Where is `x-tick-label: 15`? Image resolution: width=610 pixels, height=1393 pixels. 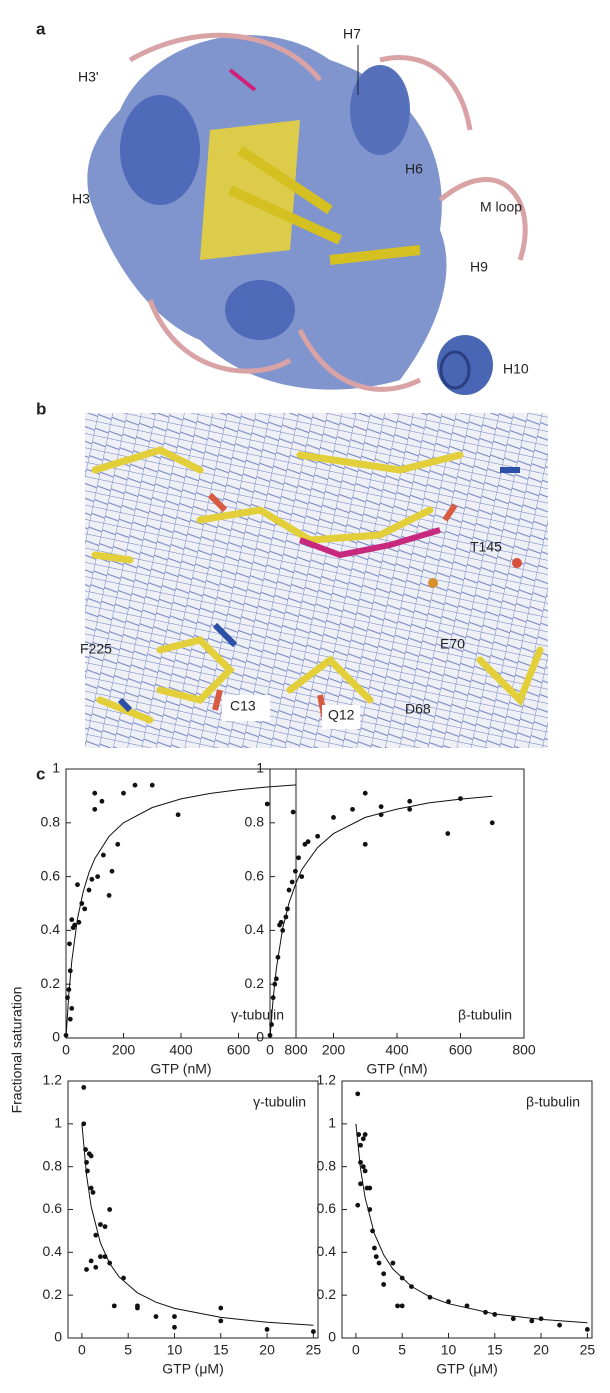 x-tick-label: 15 is located at coordinates (495, 1350).